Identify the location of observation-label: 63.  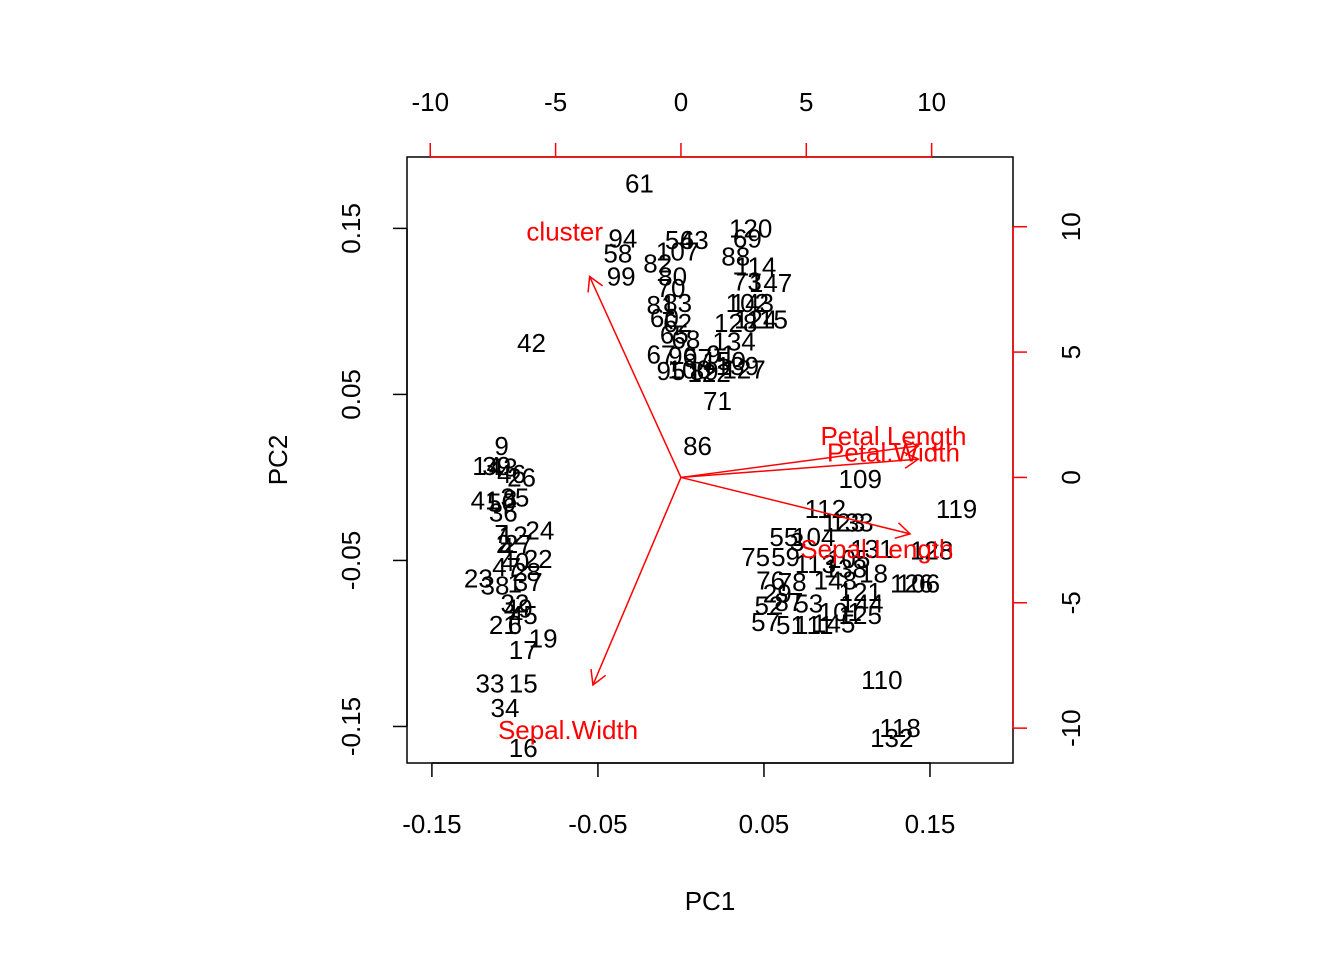
(694, 240).